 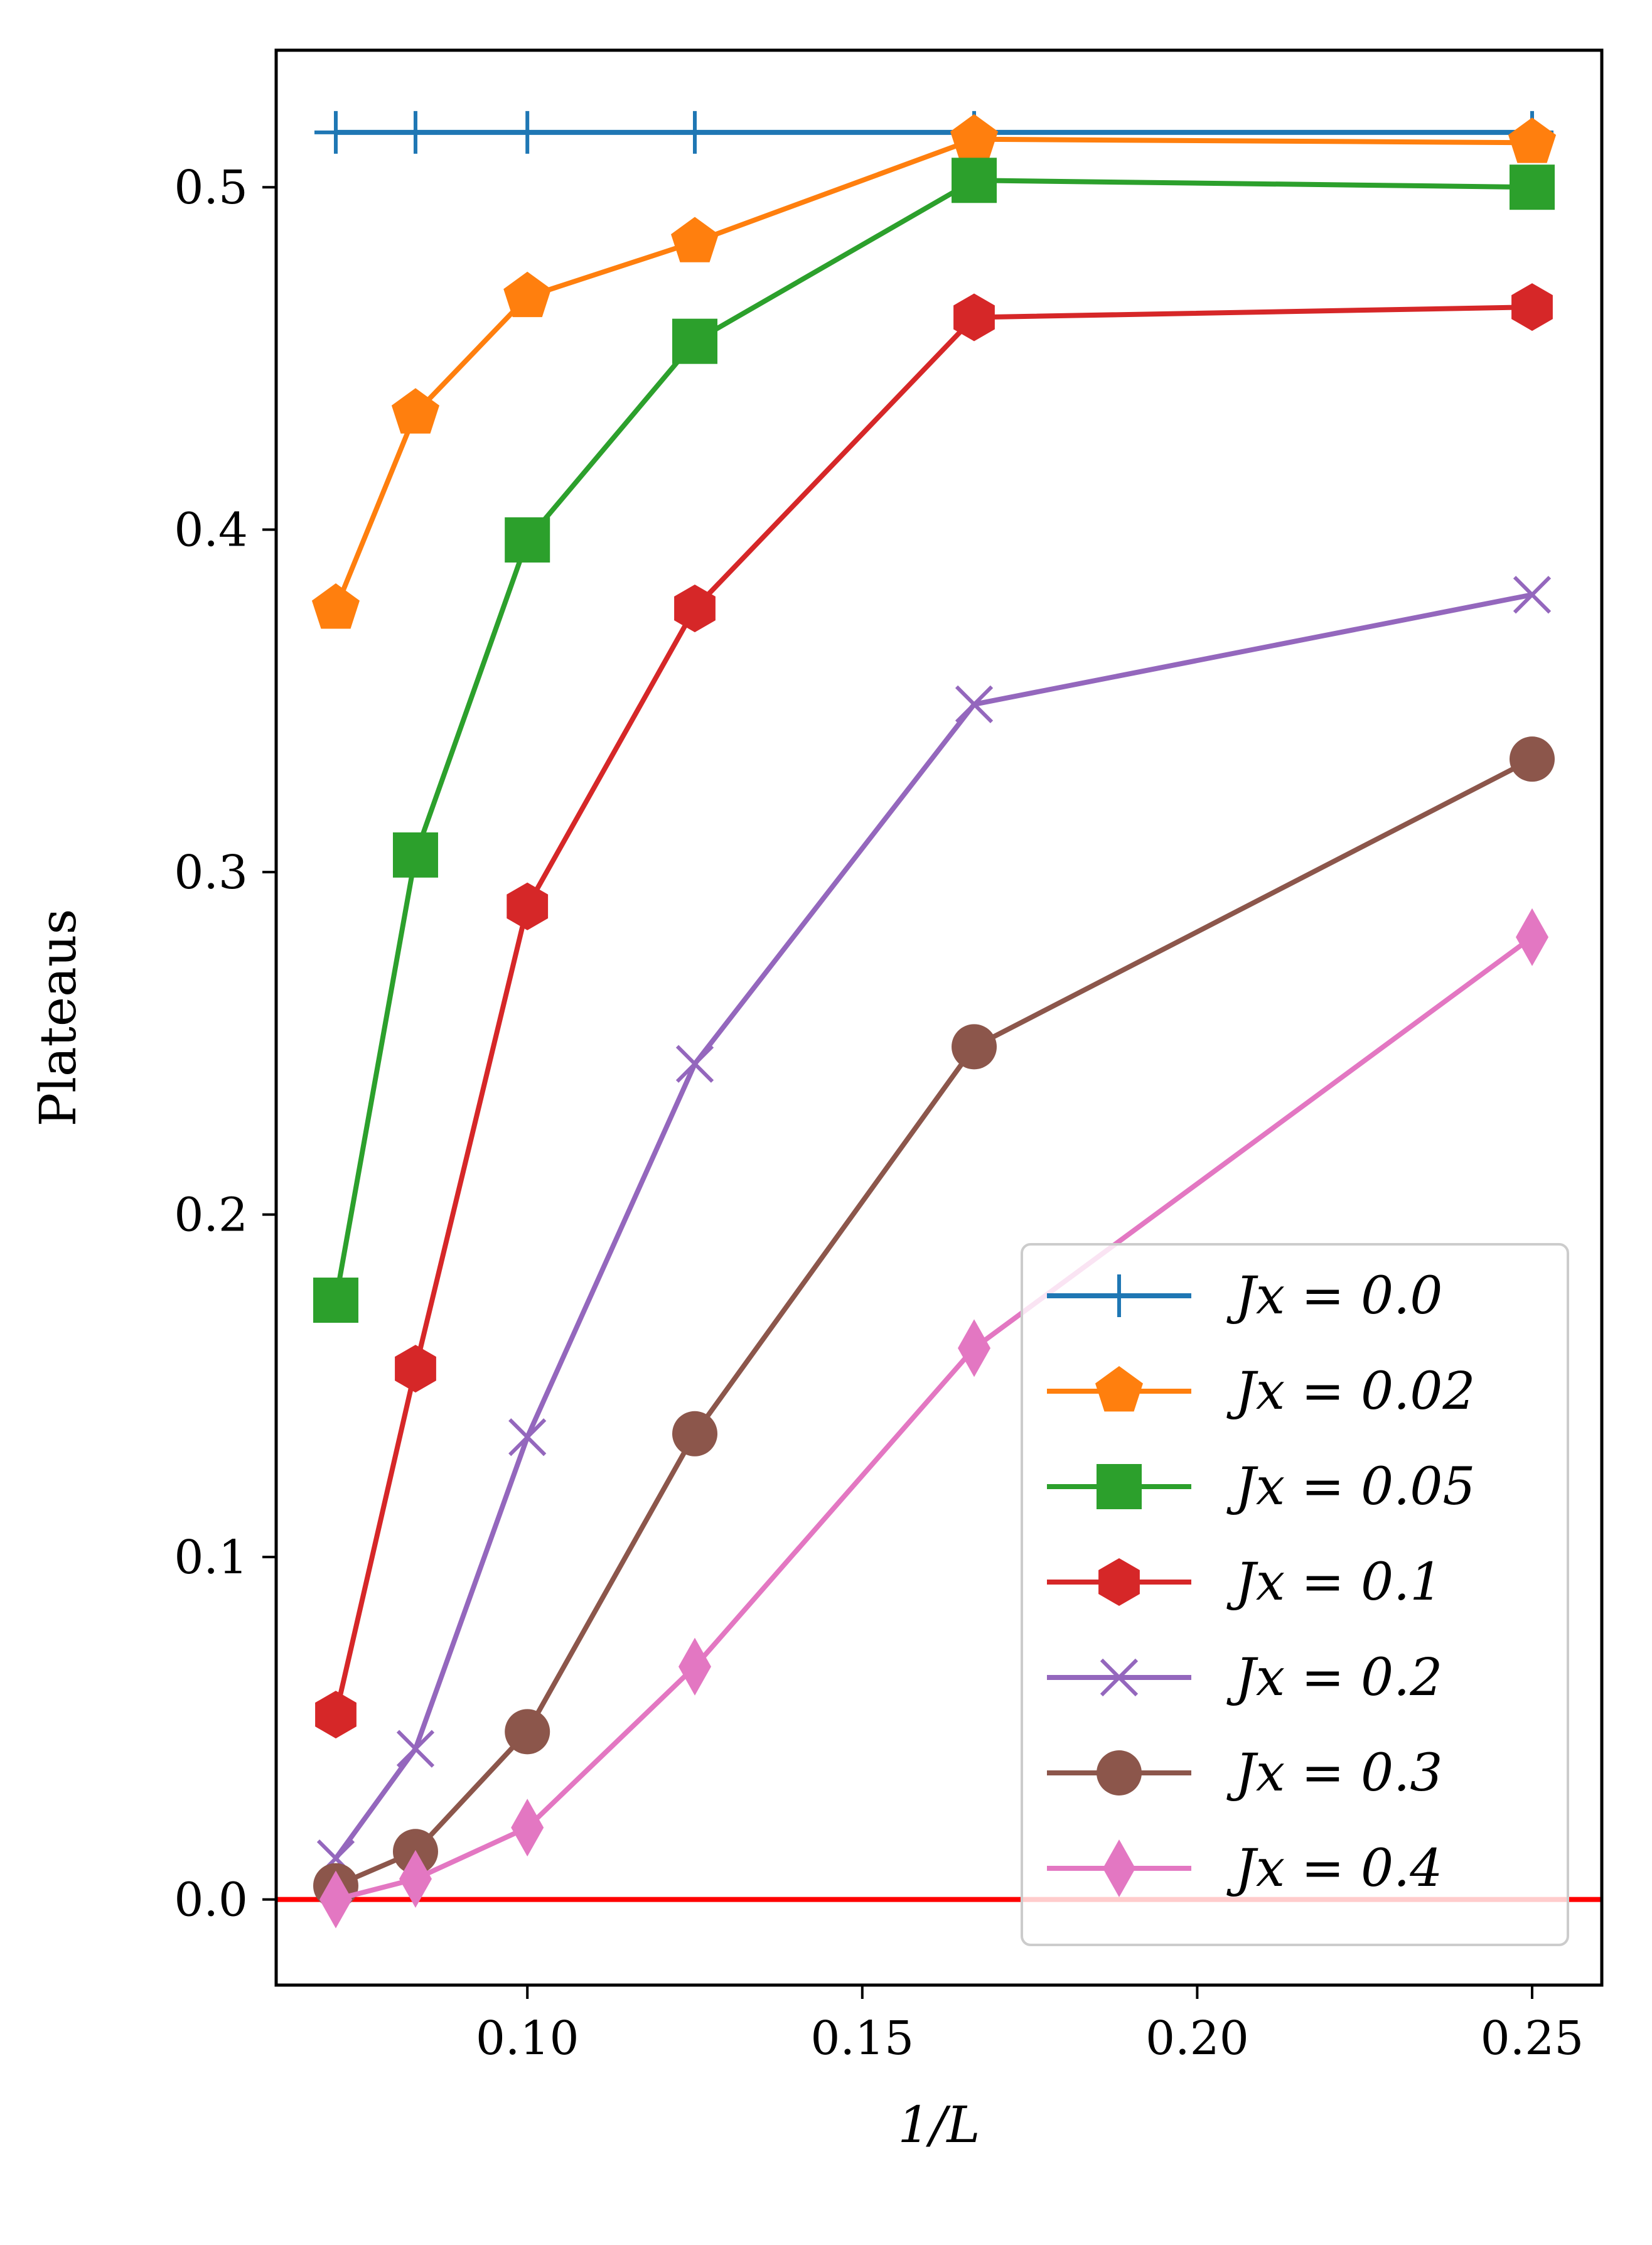 I want to click on y-tick-label: 0.4, so click(x=211, y=530).